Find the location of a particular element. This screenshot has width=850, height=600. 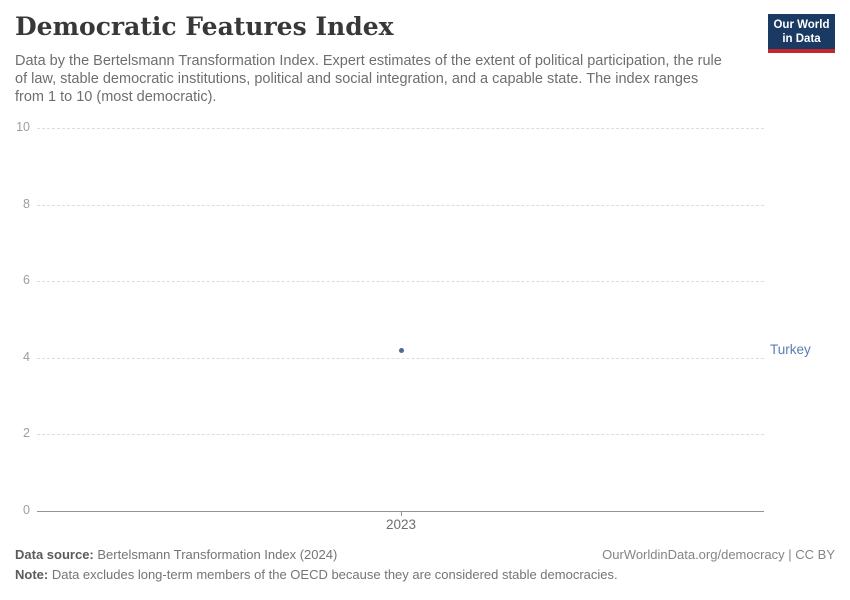

note-label: Note: is located at coordinates (32, 574).